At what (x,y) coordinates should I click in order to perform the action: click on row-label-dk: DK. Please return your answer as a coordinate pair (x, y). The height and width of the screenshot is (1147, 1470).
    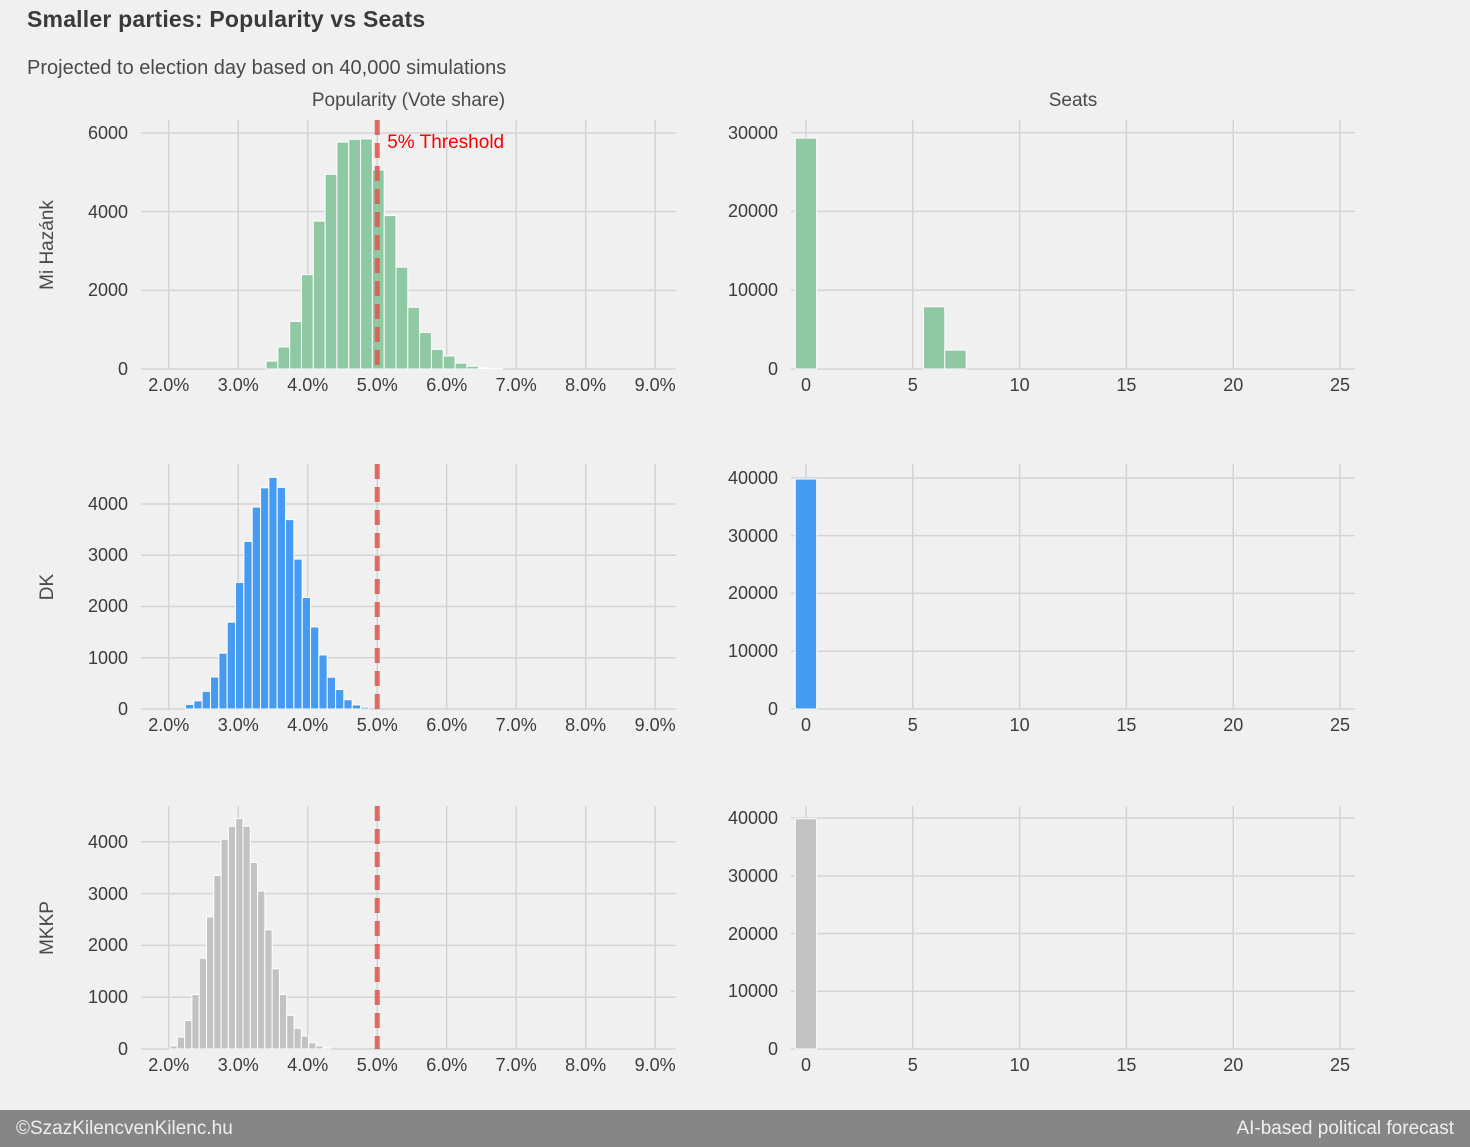
    Looking at the image, I should click on (48, 586).